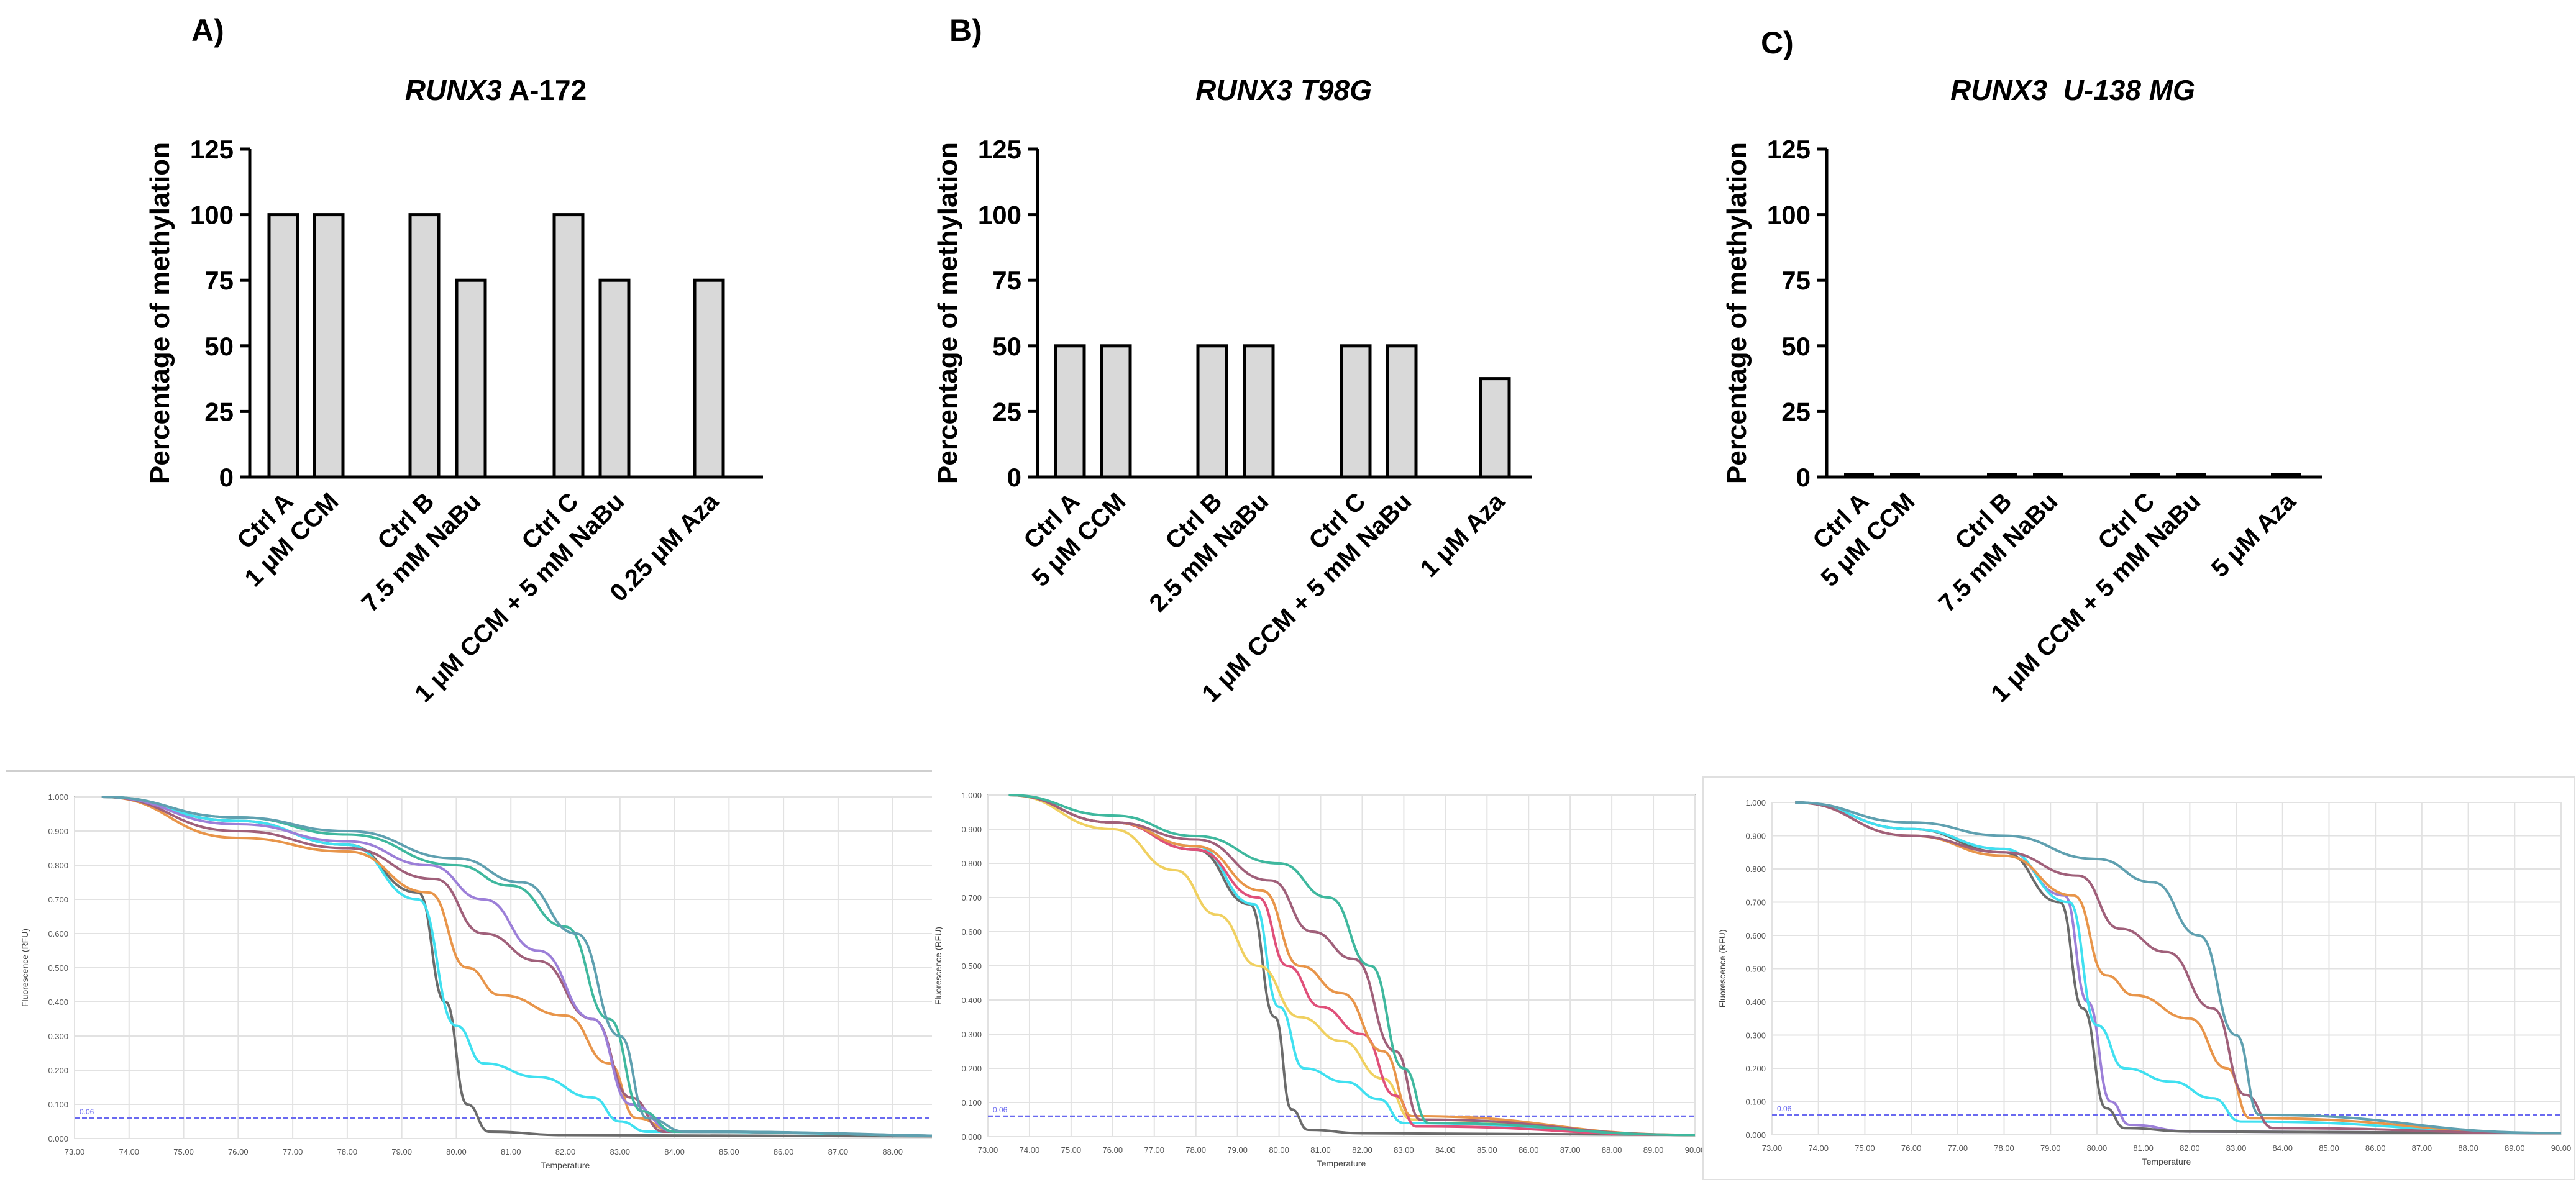 The height and width of the screenshot is (1182, 2576). What do you see at coordinates (1958, 1148) in the screenshot?
I see `x-tick-label: 77.00` at bounding box center [1958, 1148].